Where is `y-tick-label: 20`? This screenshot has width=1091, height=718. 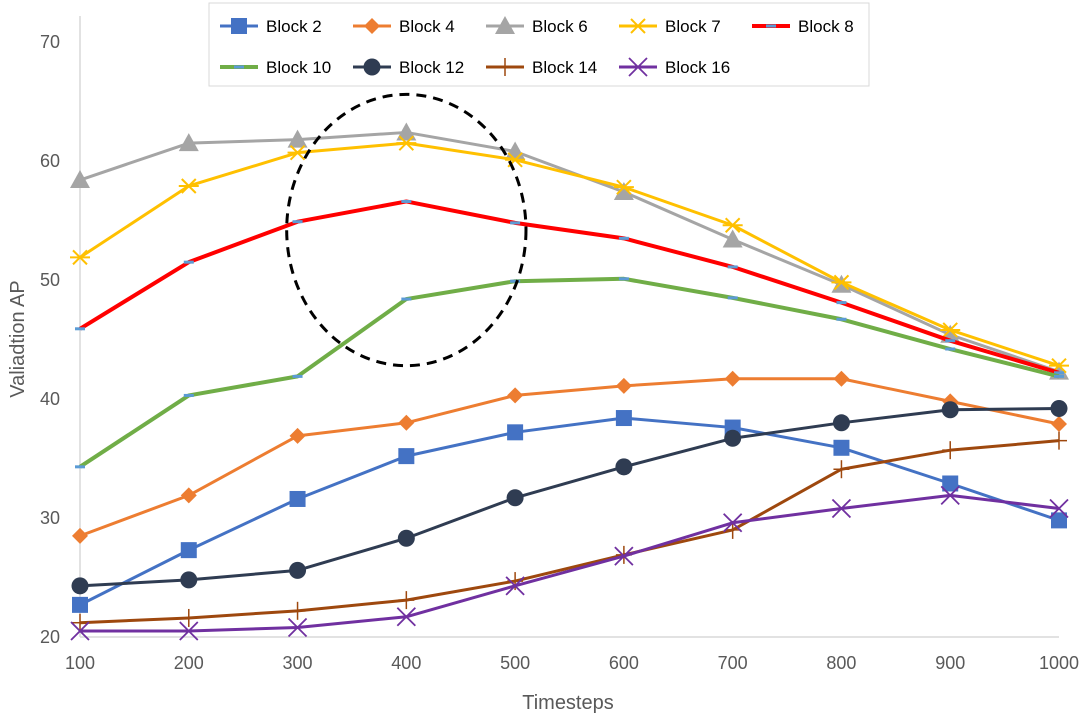
y-tick-label: 20 is located at coordinates (50, 637).